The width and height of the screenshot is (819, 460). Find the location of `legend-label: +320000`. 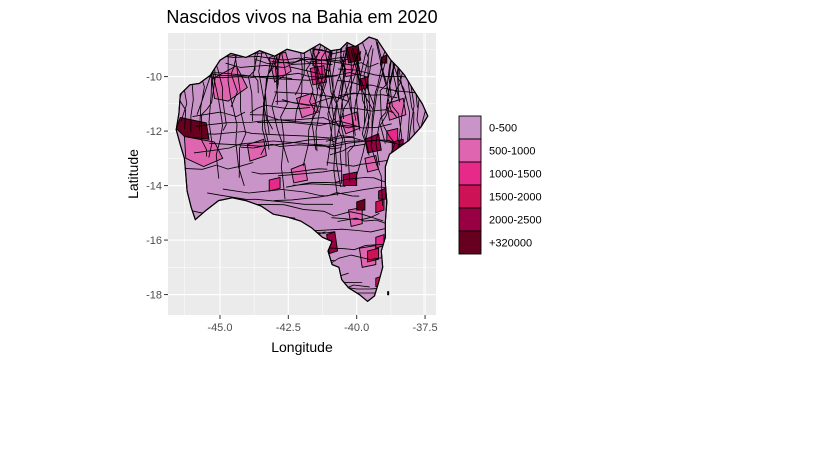

legend-label: +320000 is located at coordinates (510, 244).